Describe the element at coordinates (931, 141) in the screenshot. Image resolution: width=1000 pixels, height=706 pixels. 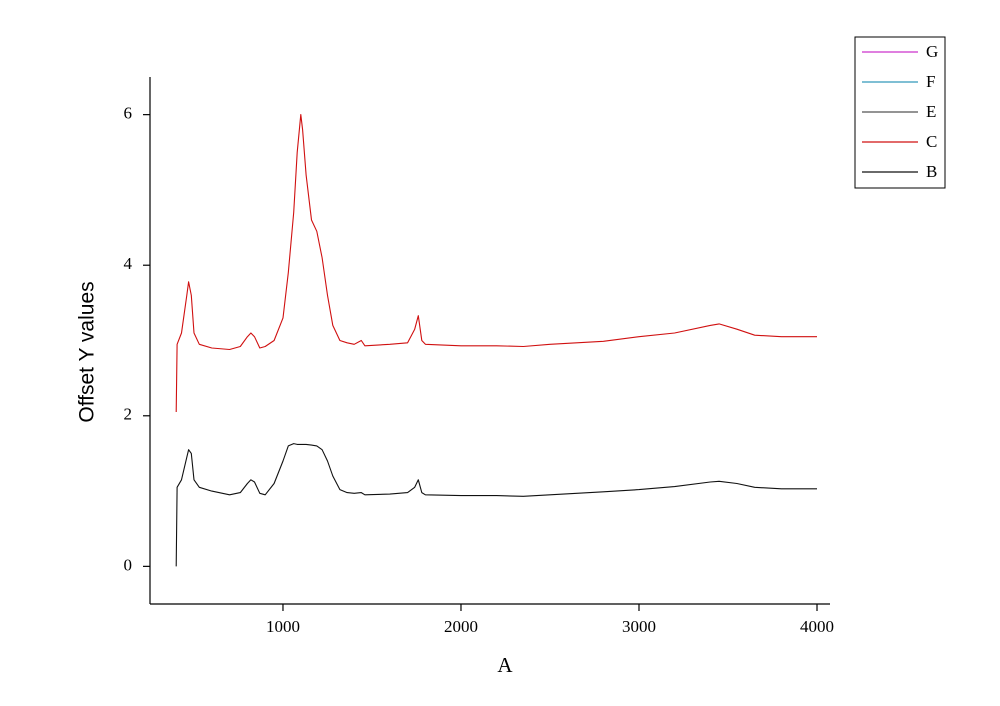
I see `legend-label: C` at that location.